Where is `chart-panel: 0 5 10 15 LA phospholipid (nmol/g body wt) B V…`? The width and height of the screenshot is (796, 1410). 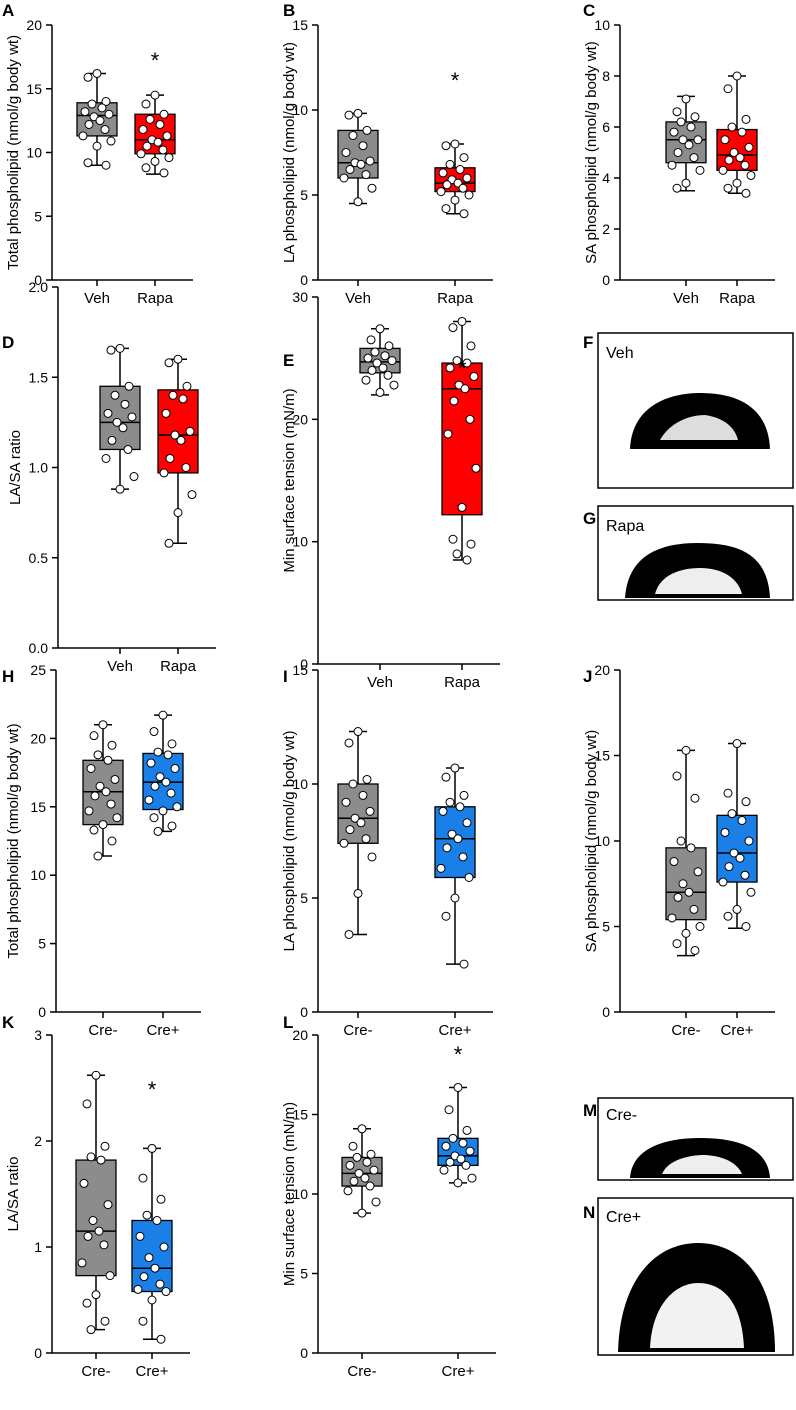
chart-panel: 0 5 10 15 LA phospholipid (nmol/g body wt) B V… is located at coordinates (387, 154).